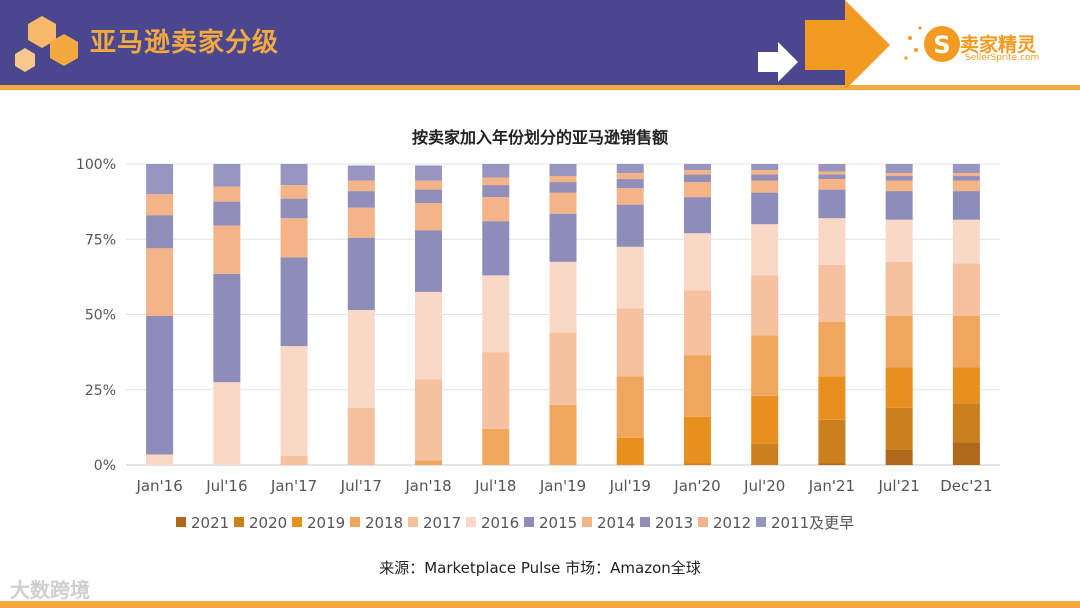 The height and width of the screenshot is (608, 1080). Describe the element at coordinates (50, 590) in the screenshot. I see `watermark: 大数跨境` at that location.